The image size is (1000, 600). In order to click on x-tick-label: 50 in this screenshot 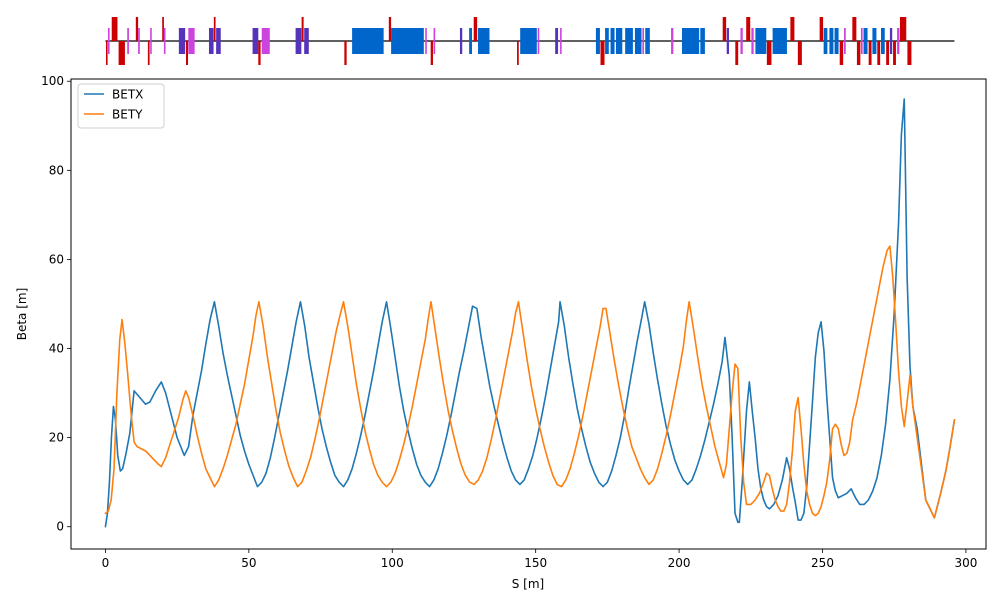, I will do `click(248, 563)`.